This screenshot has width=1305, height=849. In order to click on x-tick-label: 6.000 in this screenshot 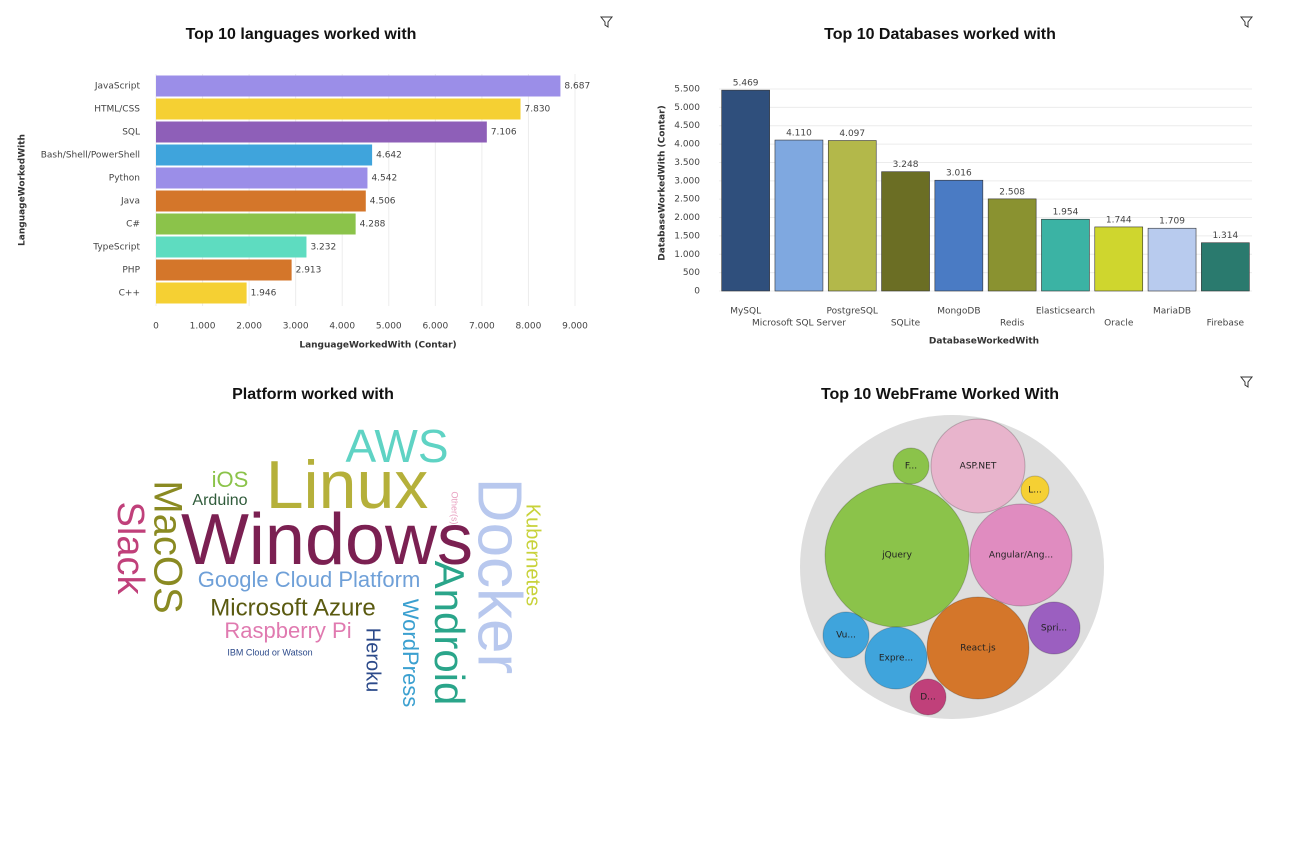, I will do `click(435, 327)`.